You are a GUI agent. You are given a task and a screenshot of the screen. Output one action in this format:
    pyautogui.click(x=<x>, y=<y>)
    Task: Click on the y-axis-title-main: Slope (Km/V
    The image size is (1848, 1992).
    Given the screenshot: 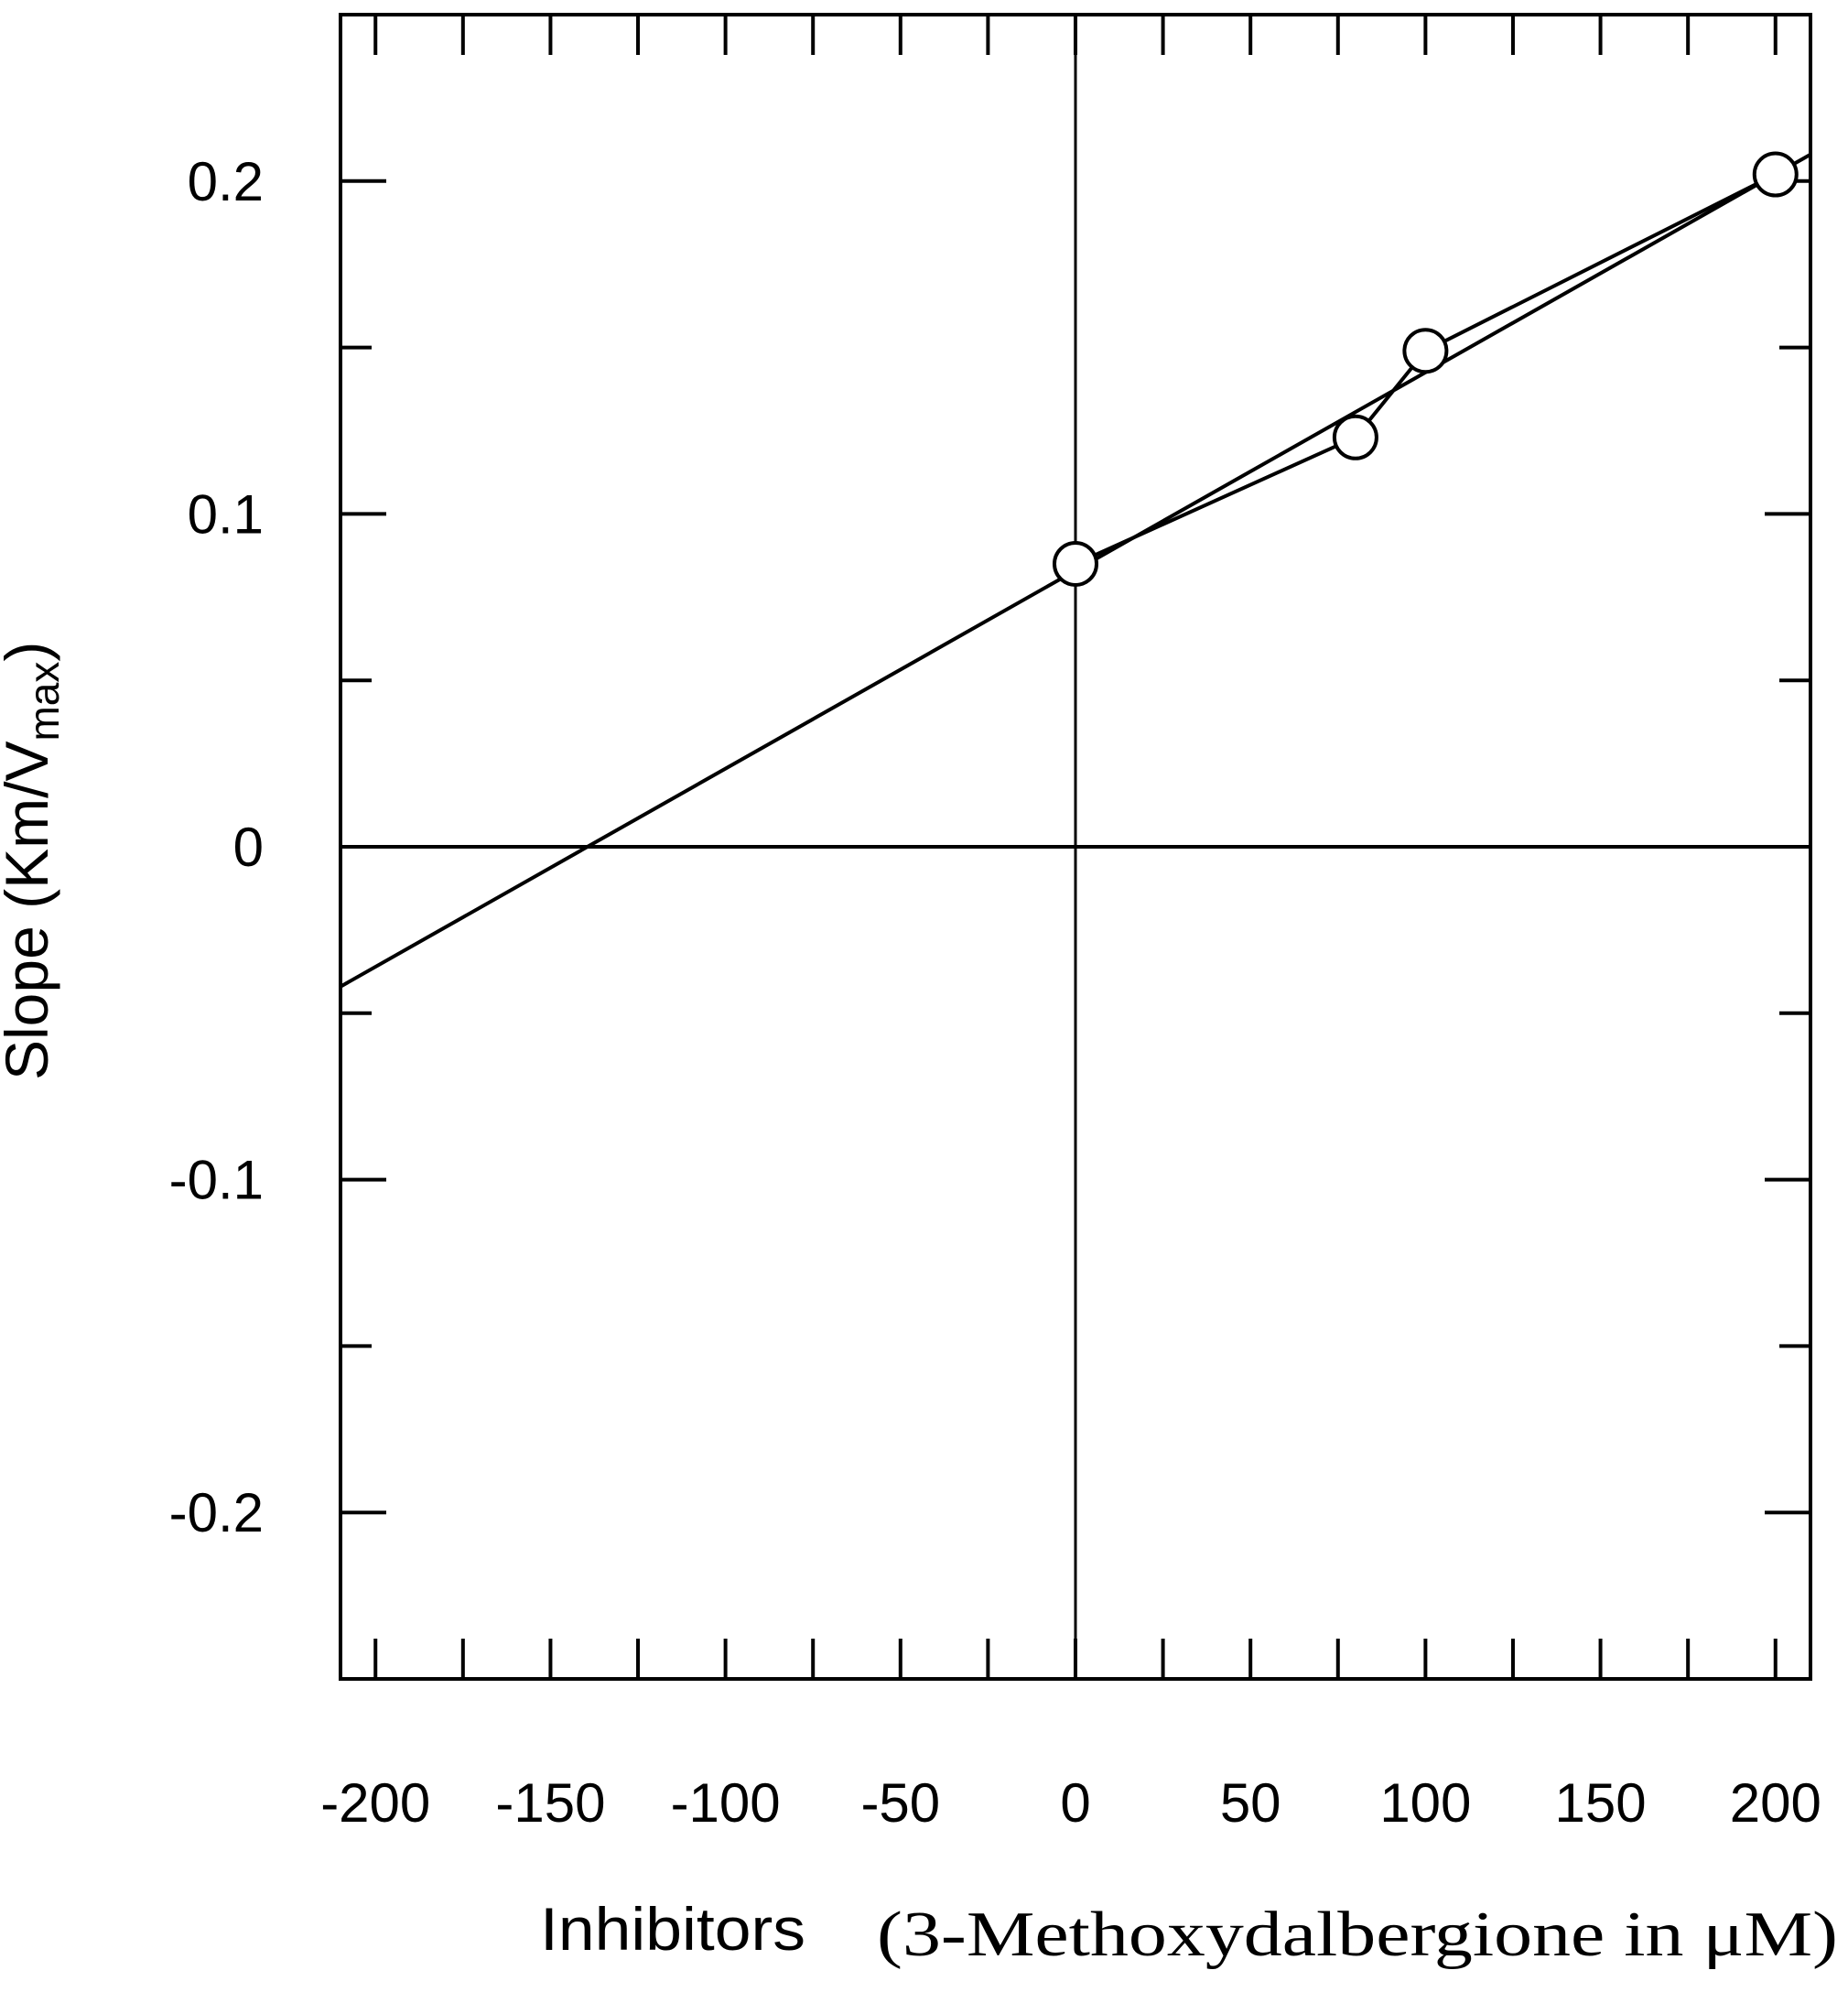 What is the action you would take?
    pyautogui.click(x=30, y=911)
    